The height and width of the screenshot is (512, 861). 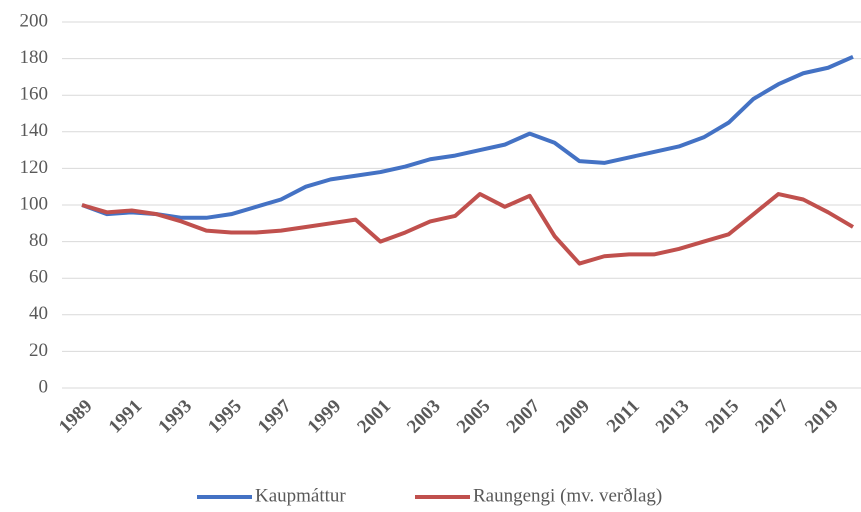 What do you see at coordinates (573, 417) in the screenshot?
I see `x-tick-label: 2009` at bounding box center [573, 417].